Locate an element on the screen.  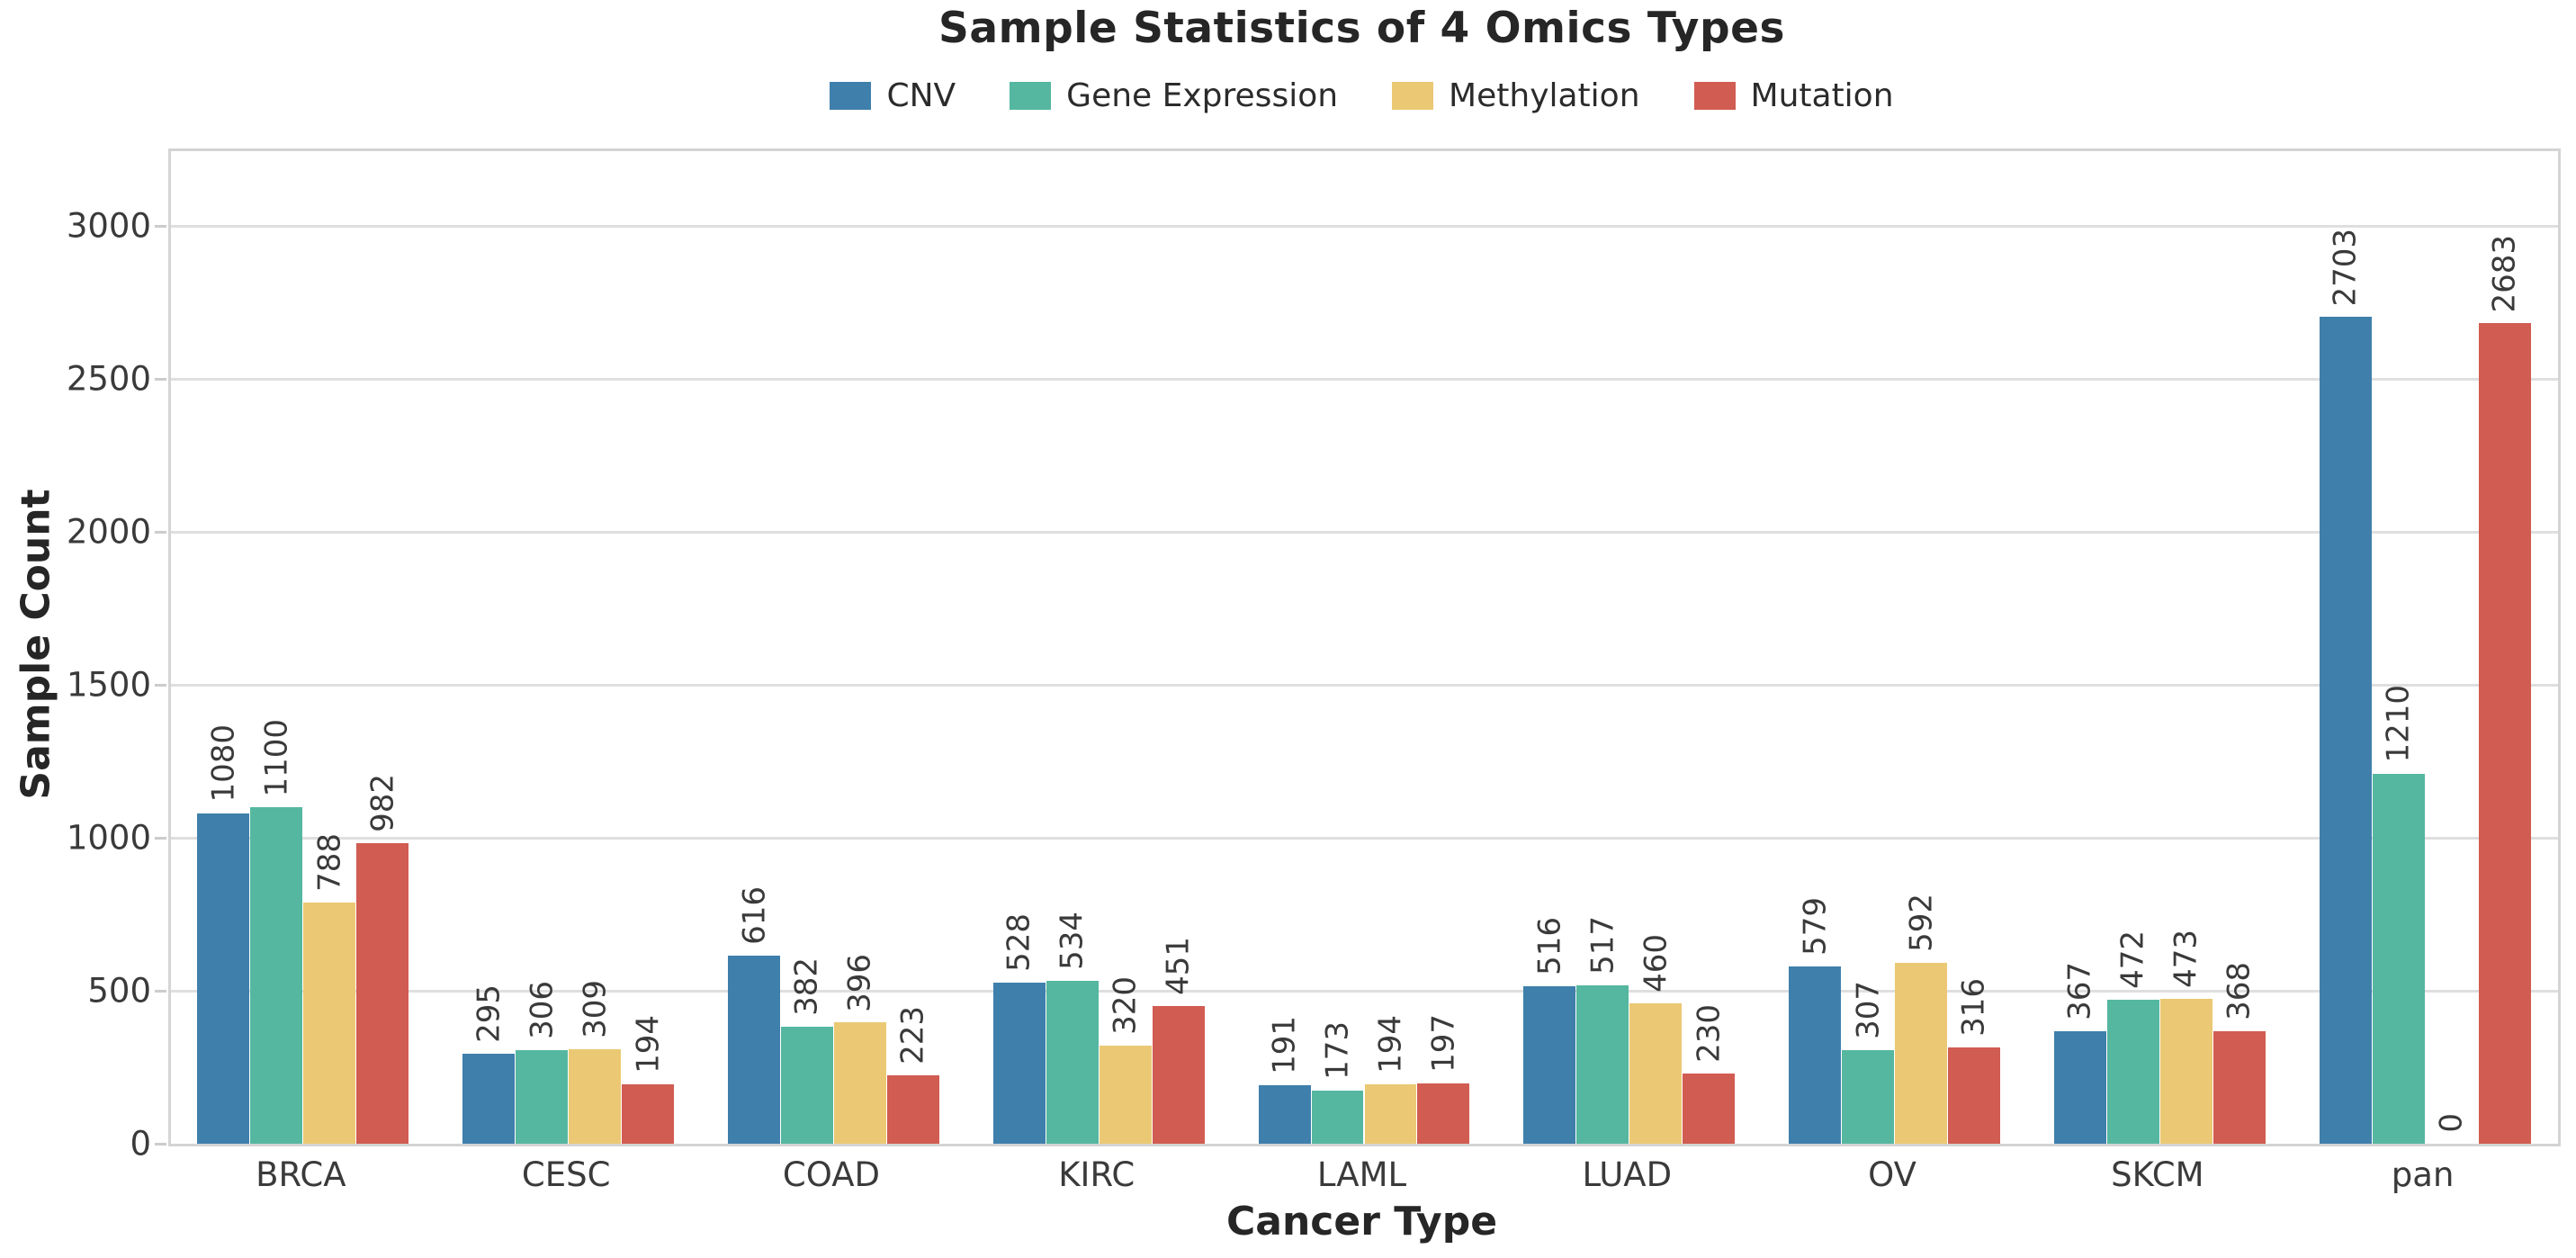
bar-pan-mutation is located at coordinates (2505, 734).